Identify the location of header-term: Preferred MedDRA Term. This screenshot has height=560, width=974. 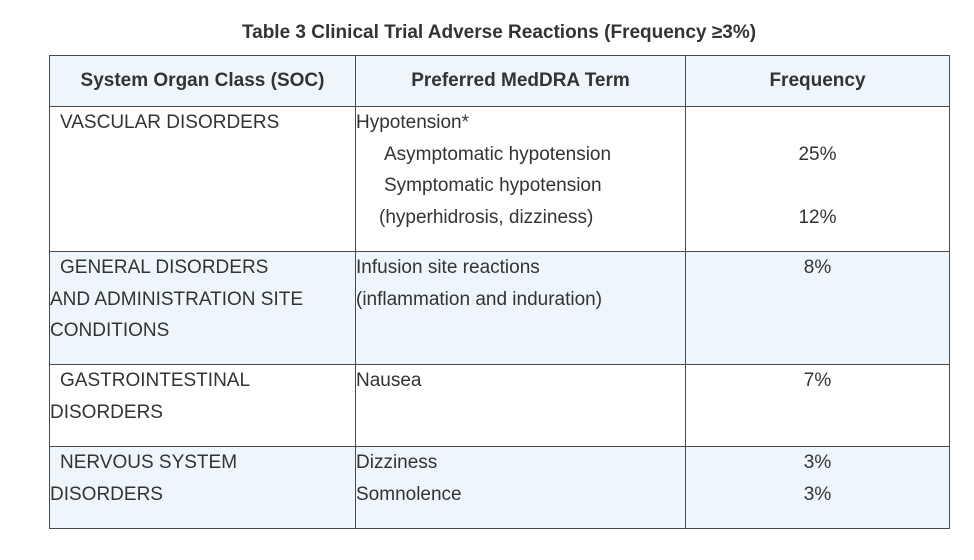
(520, 81).